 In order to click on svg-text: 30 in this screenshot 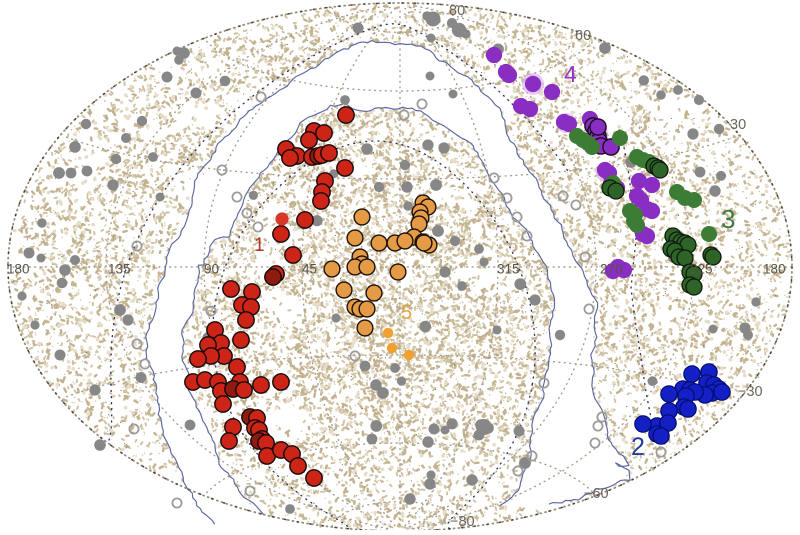, I will do `click(738, 125)`.